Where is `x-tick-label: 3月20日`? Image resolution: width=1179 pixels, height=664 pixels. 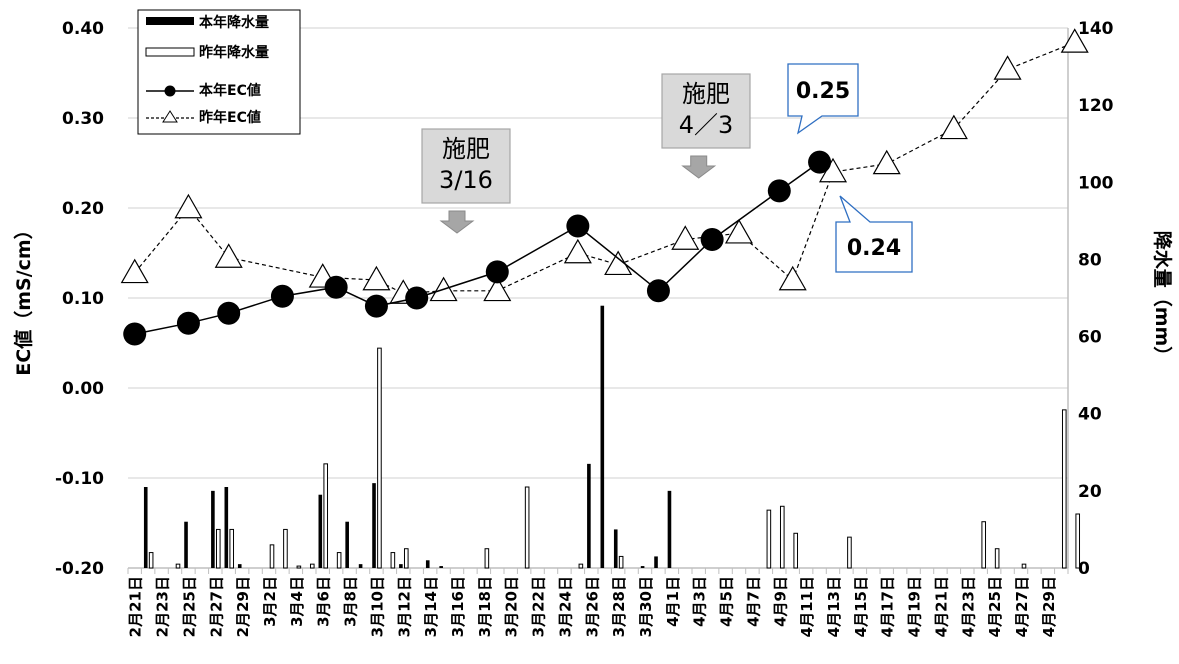 x-tick-label: 3月20日 is located at coordinates (512, 606).